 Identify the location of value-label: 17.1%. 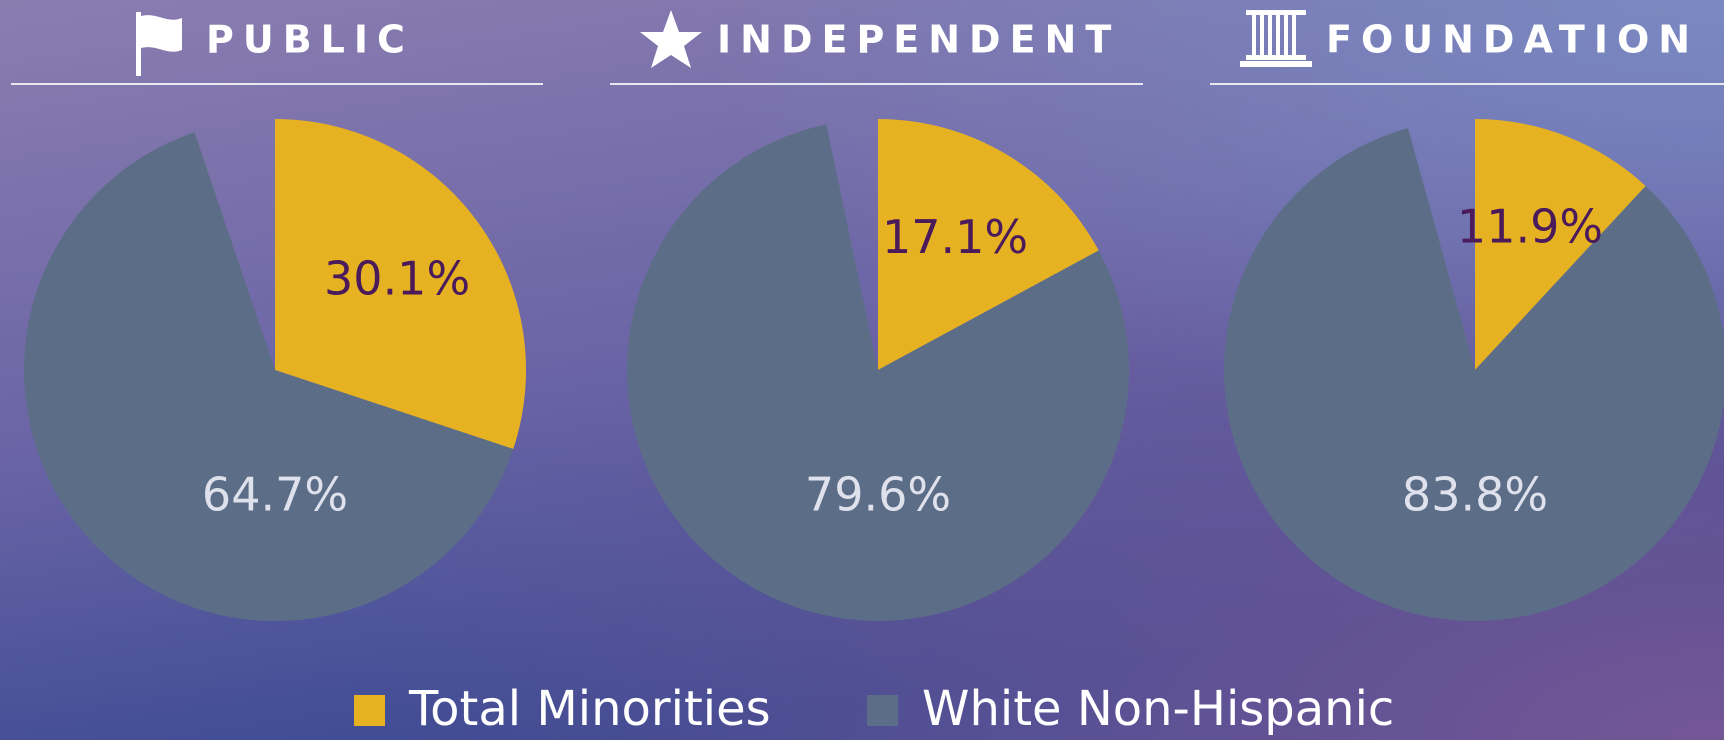
(955, 237).